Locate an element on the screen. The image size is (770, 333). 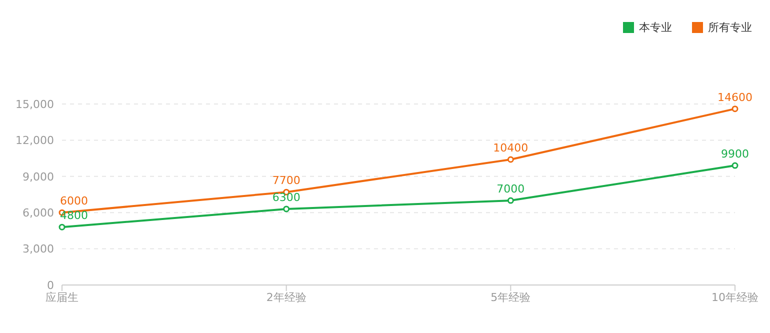
y-tick-label: 15,000 is located at coordinates (35, 104).